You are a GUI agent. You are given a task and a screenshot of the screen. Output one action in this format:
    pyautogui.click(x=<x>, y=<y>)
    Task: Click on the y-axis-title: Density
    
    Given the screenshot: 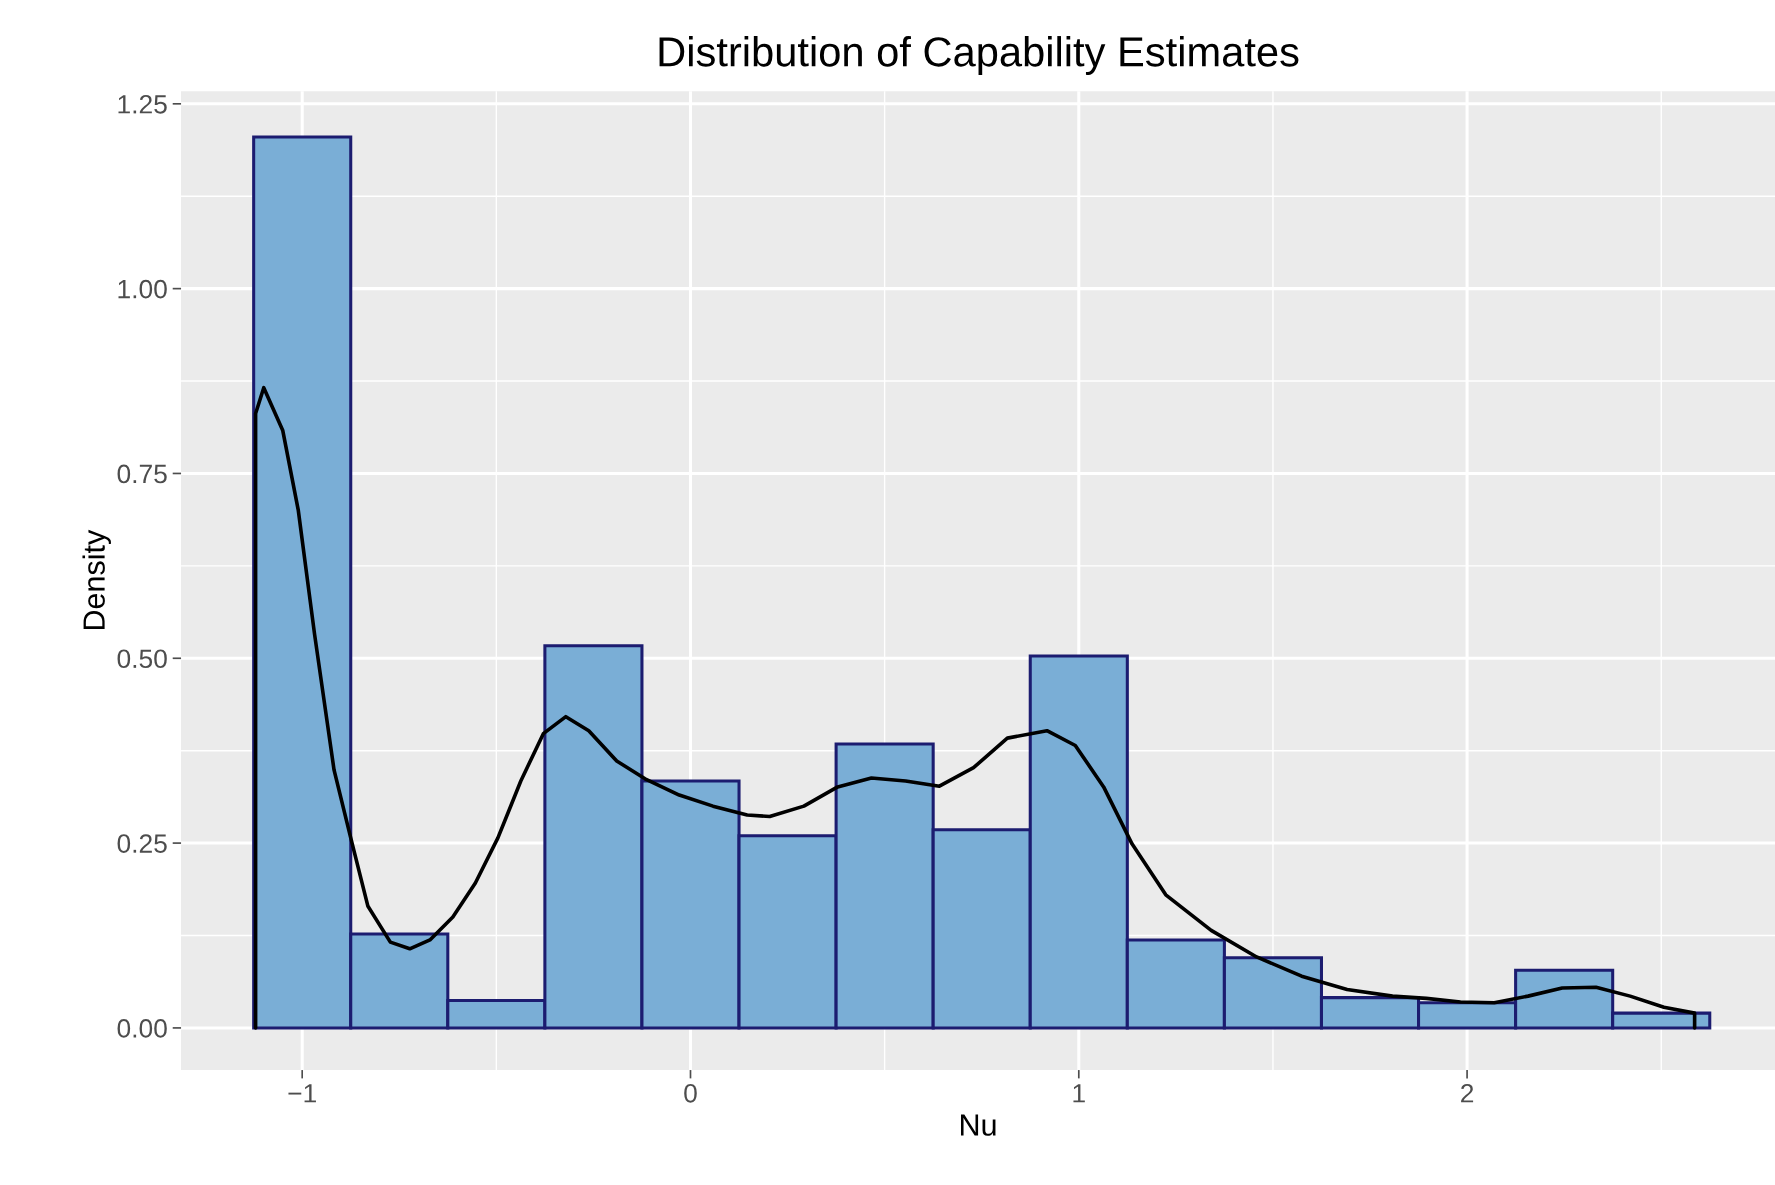 What is the action you would take?
    pyautogui.click(x=96, y=579)
    